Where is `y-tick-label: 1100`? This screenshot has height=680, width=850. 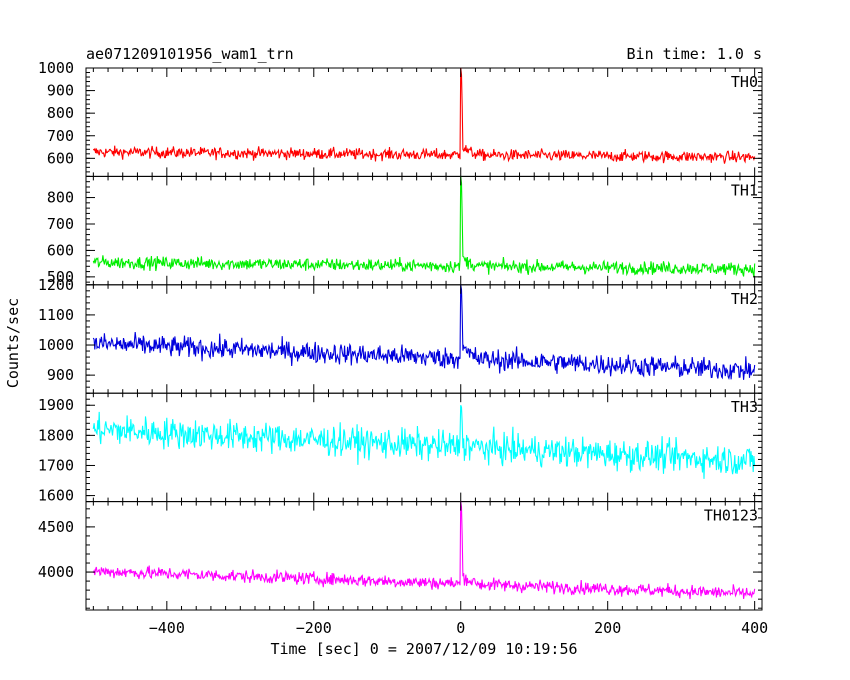 y-tick-label: 1100 is located at coordinates (56, 315).